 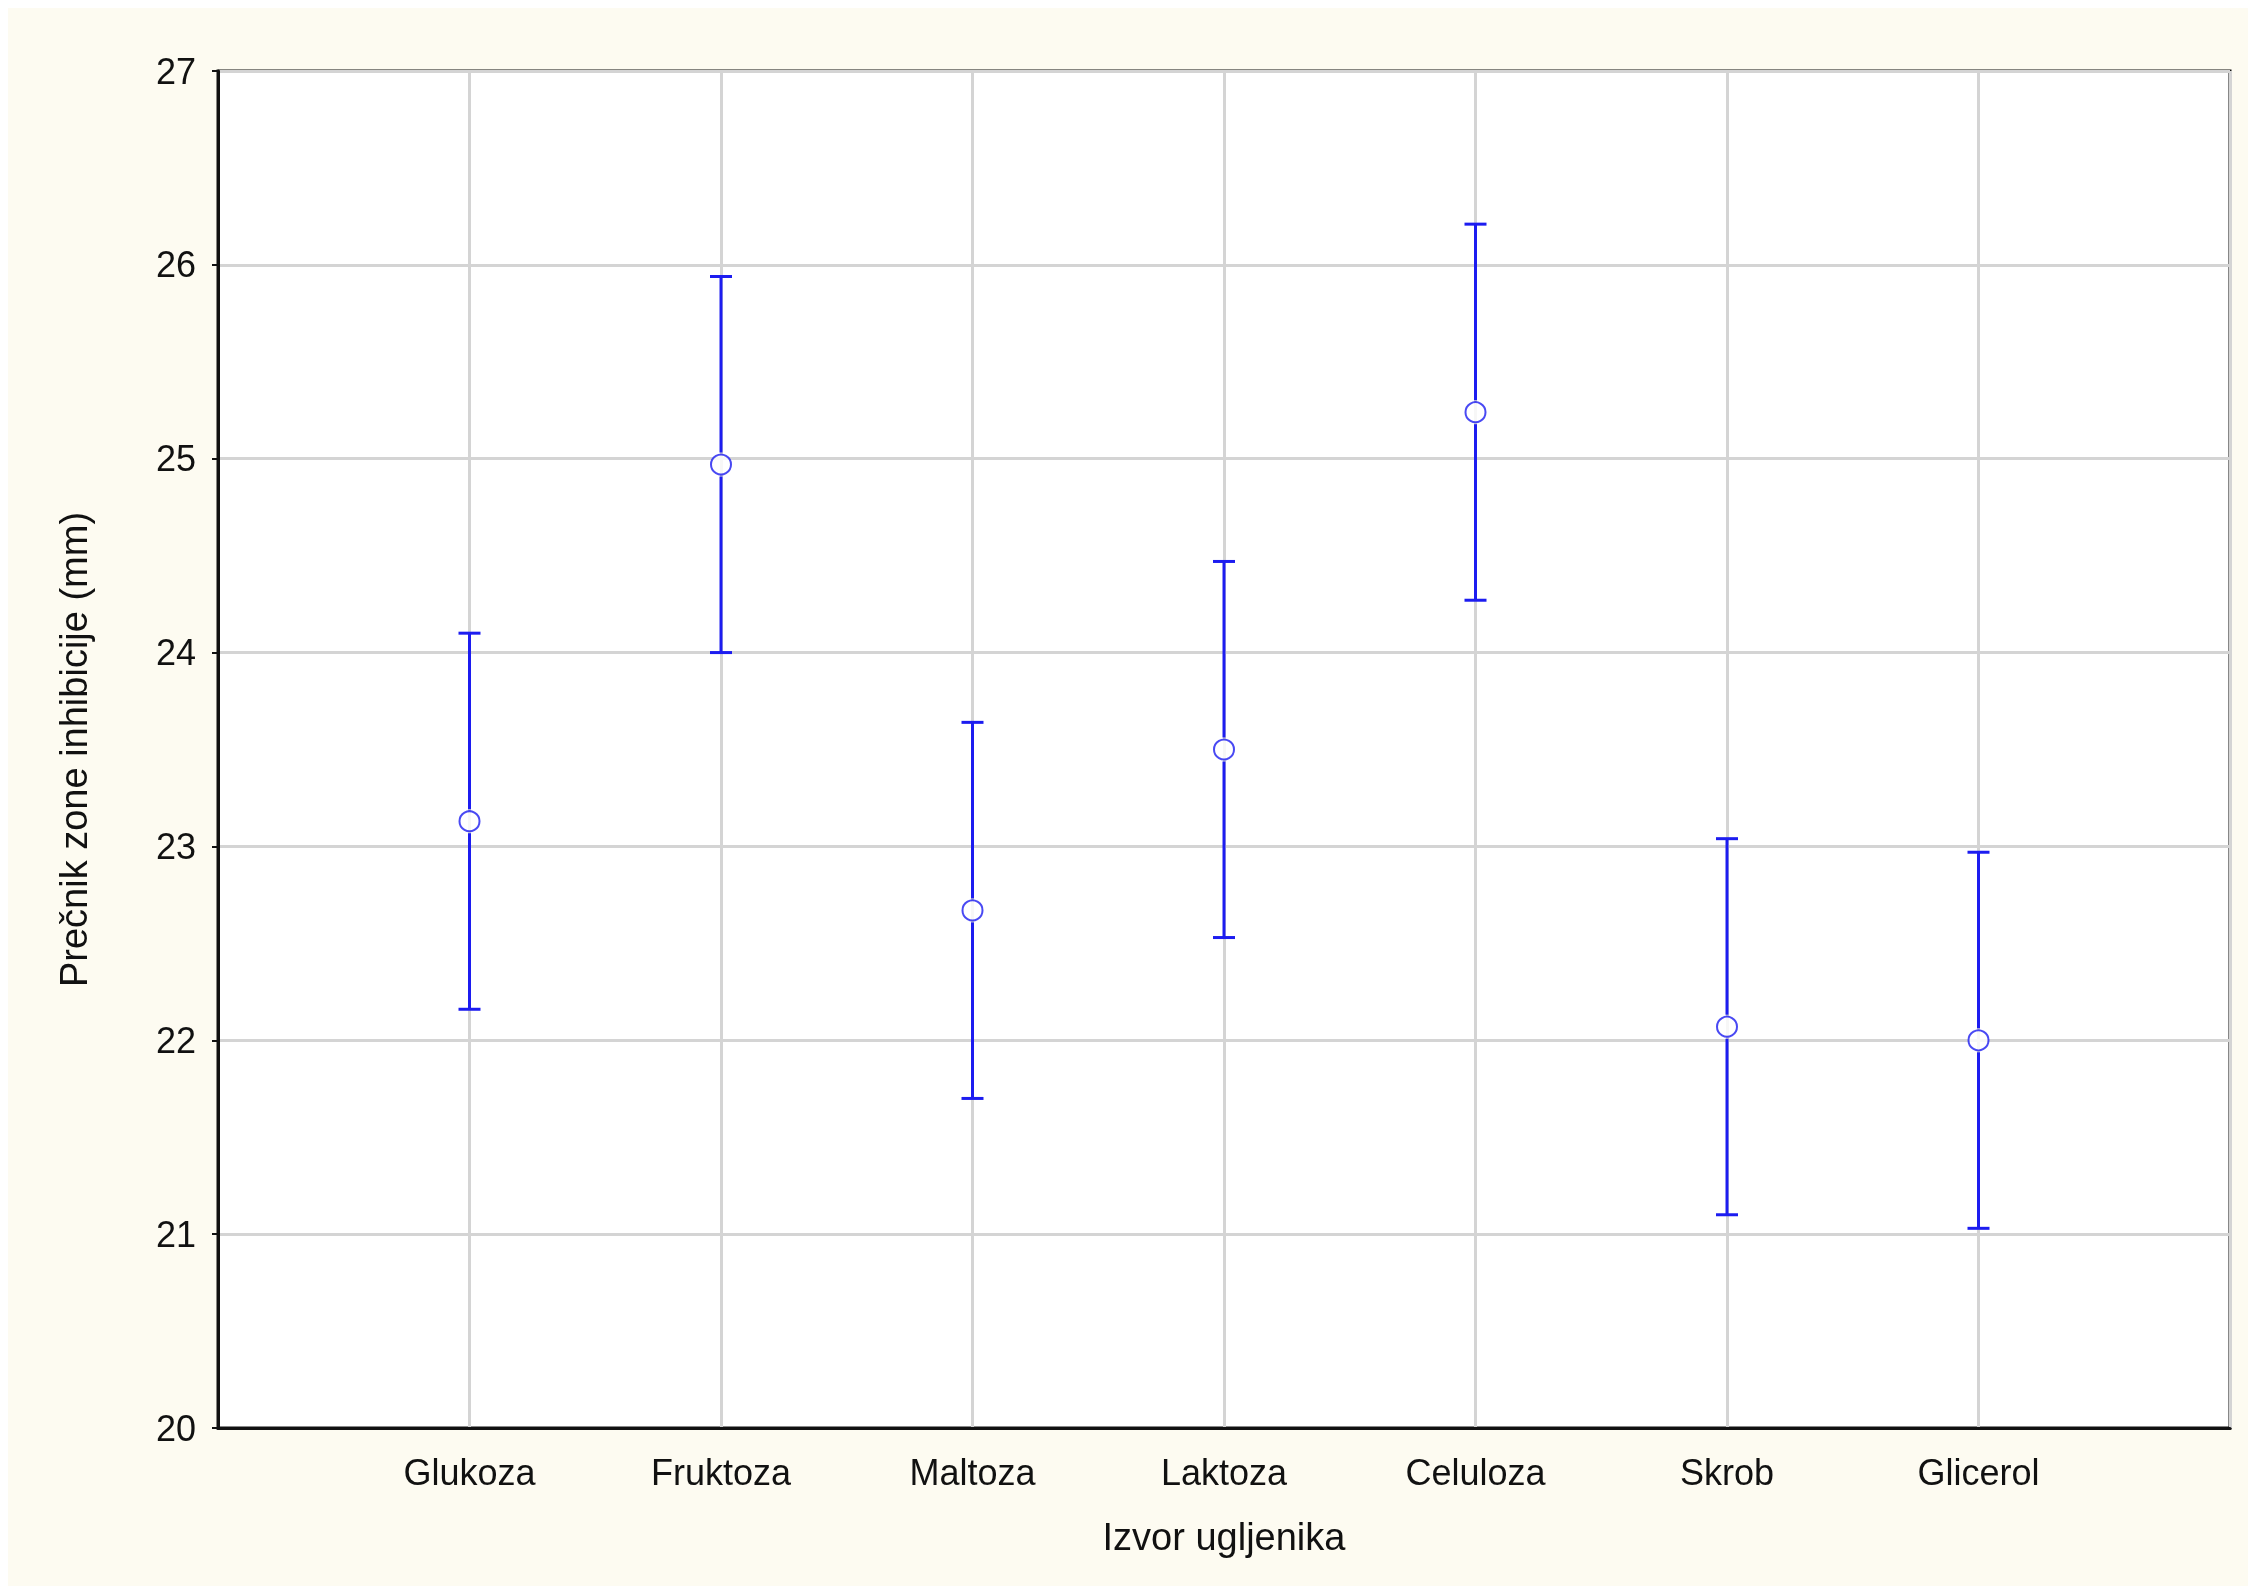 I want to click on x-tick-label: Maltoza, so click(x=973, y=1472).